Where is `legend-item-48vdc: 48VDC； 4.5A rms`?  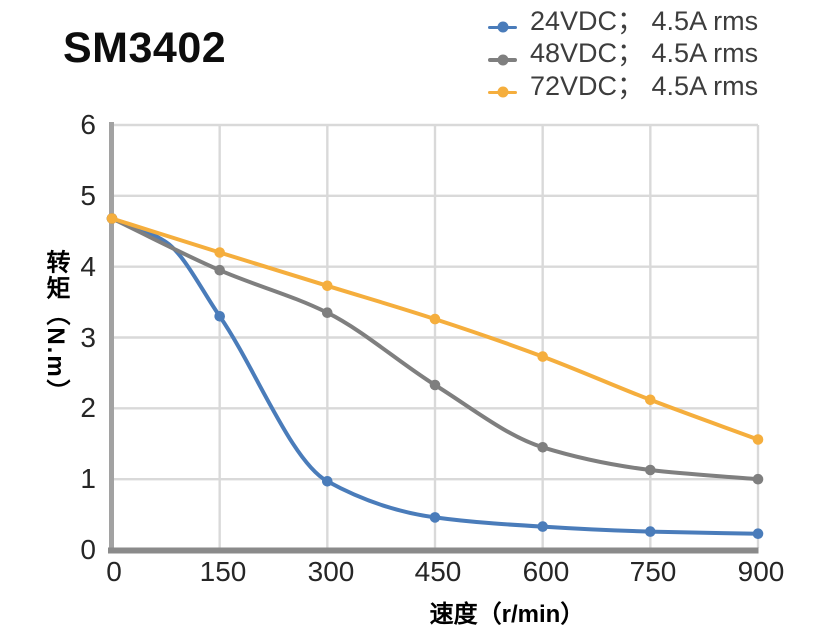
legend-item-48vdc: 48VDC； 4.5A rms is located at coordinates (623, 51).